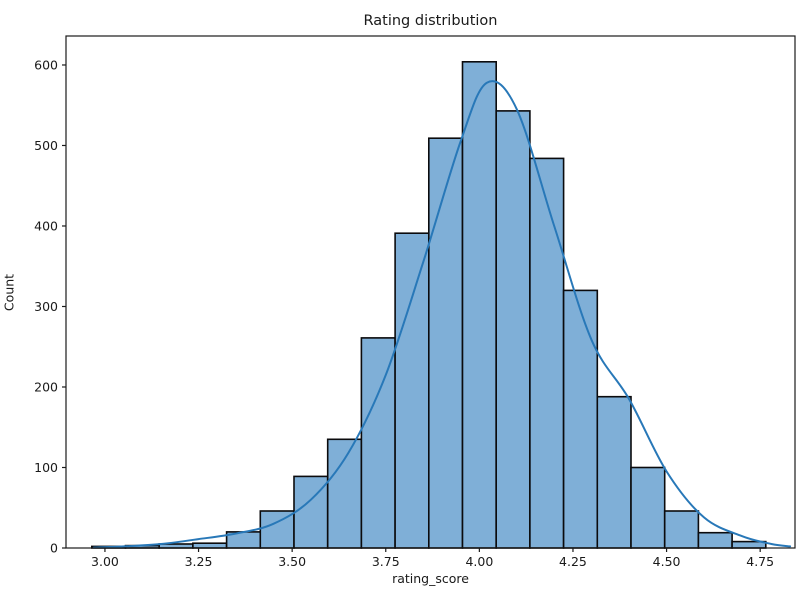 The height and width of the screenshot is (600, 800). What do you see at coordinates (573, 561) in the screenshot?
I see `x-tick-label: 4.25` at bounding box center [573, 561].